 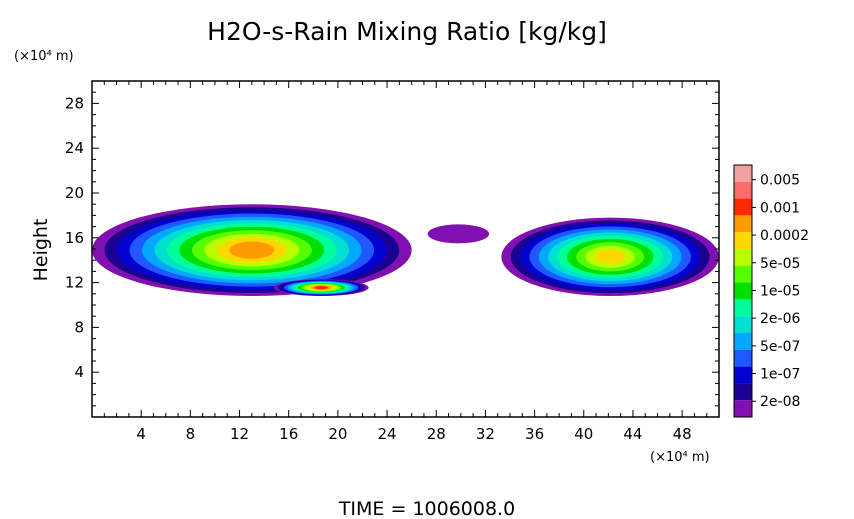 What do you see at coordinates (485, 434) in the screenshot?
I see `x-tick-label: 32` at bounding box center [485, 434].